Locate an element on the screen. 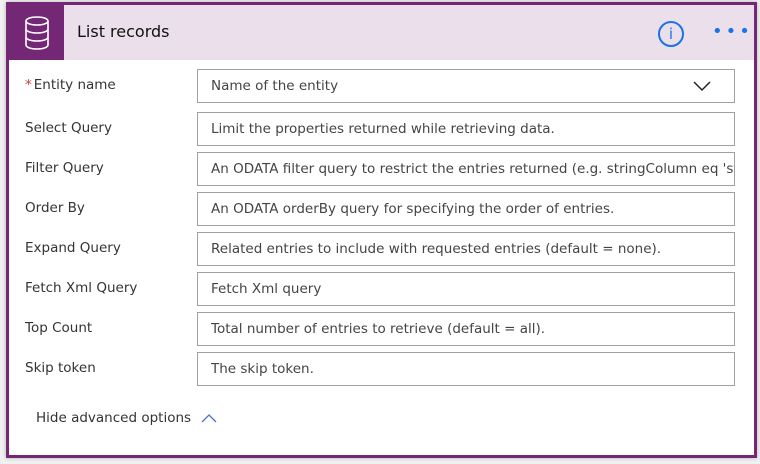 Image resolution: width=760 pixels, height=464 pixels. expand-query-label: Expand Query is located at coordinates (73, 248).